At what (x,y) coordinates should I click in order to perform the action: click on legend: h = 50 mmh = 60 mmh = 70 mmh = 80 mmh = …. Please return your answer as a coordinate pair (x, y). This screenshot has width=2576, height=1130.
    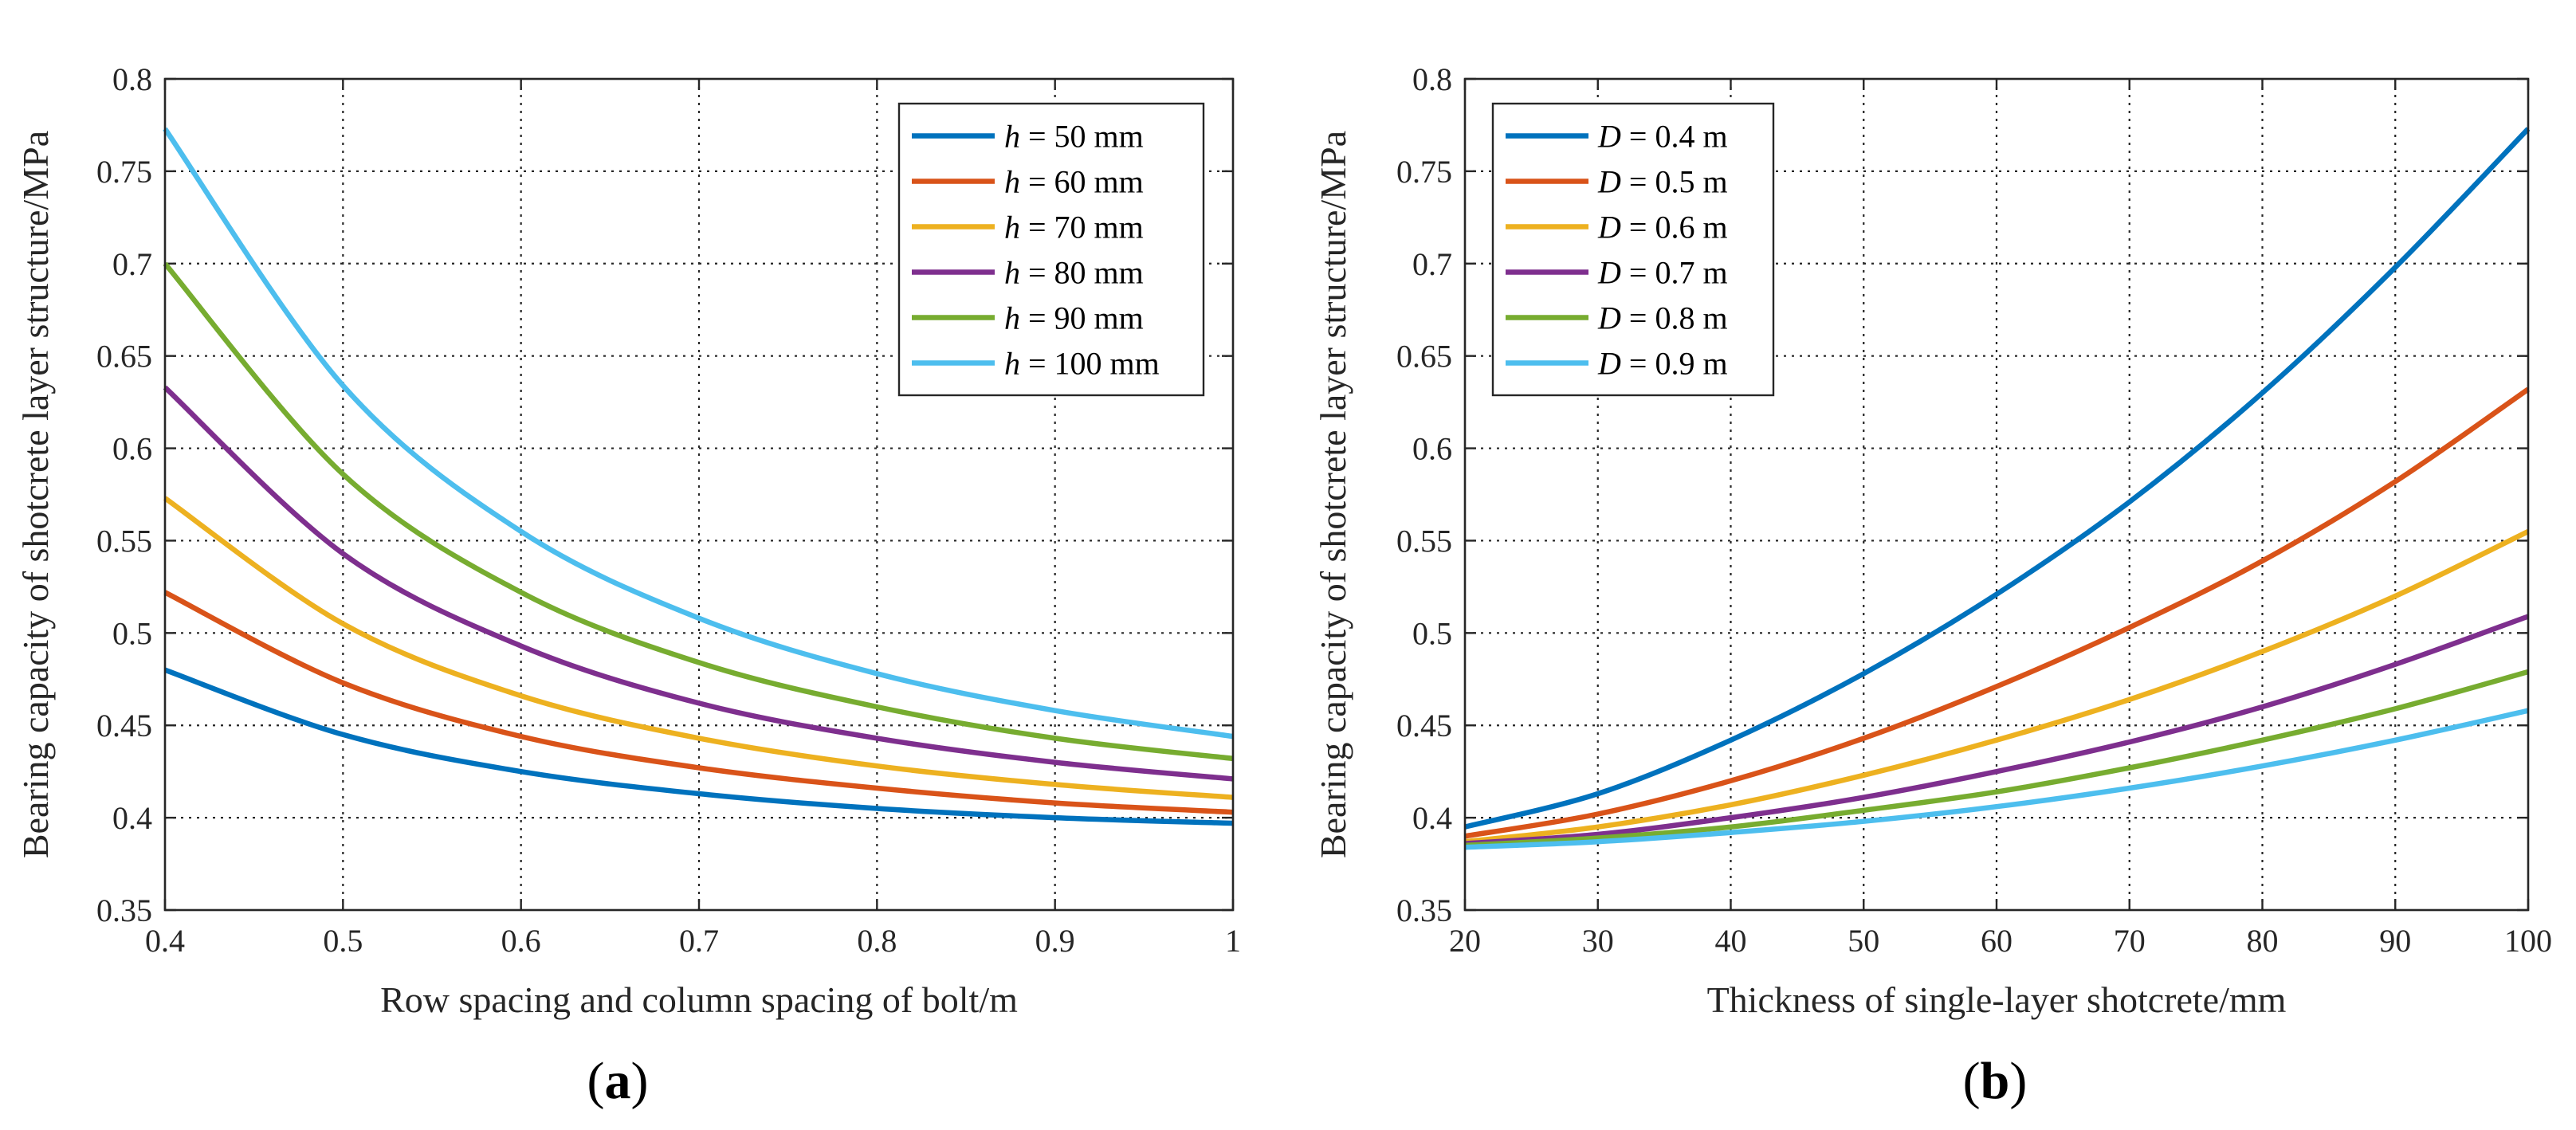
    Looking at the image, I should click on (1051, 249).